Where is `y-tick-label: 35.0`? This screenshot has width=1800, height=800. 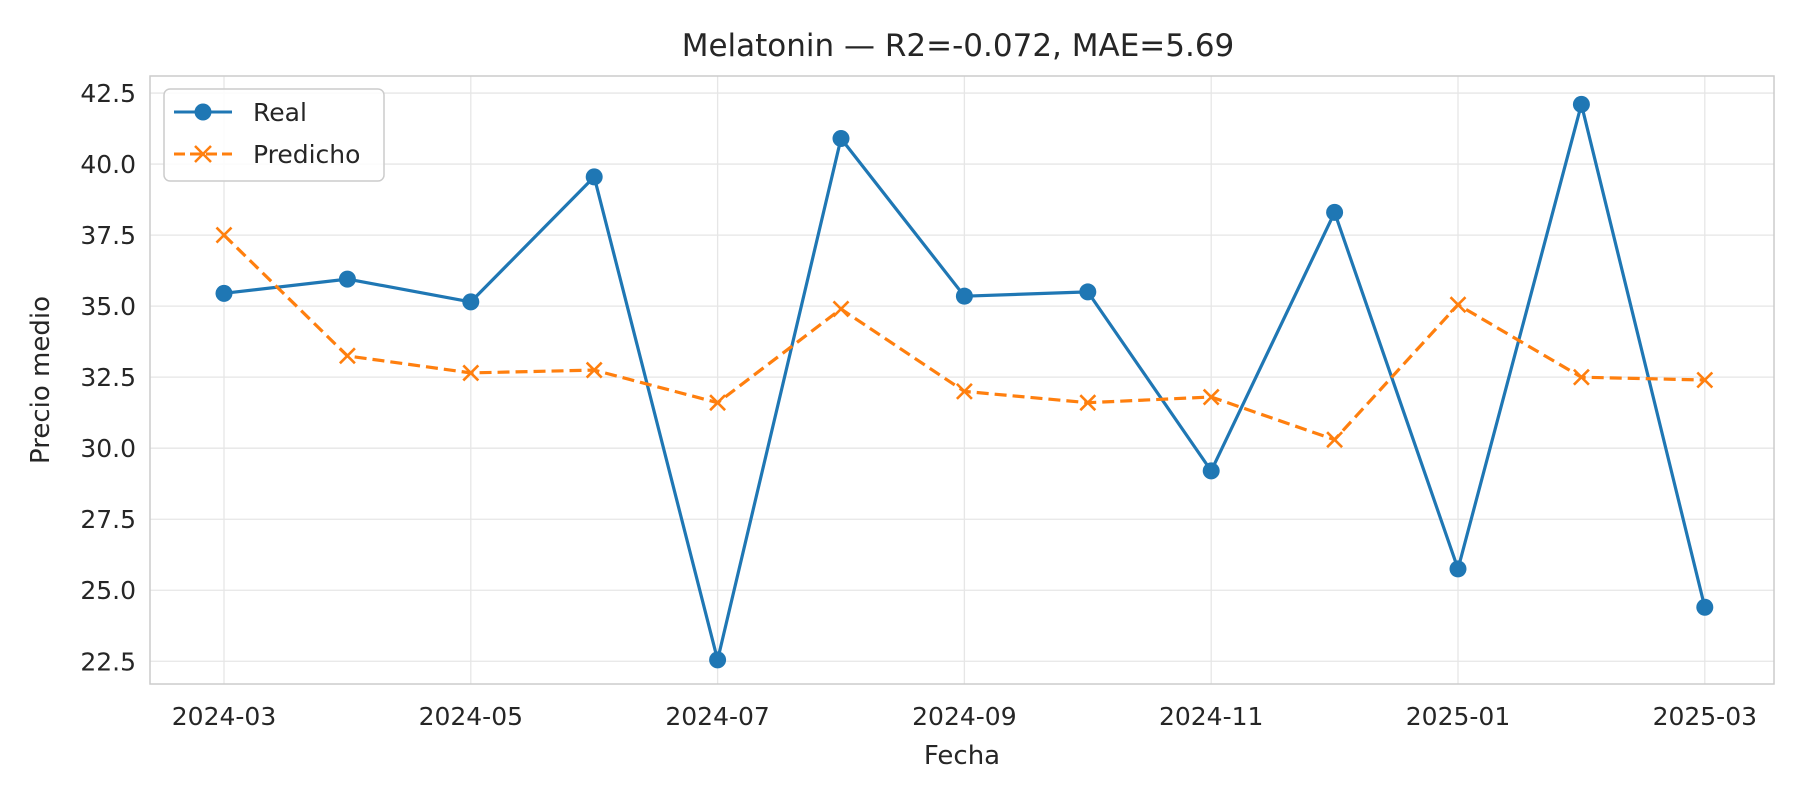
y-tick-label: 35.0 is located at coordinates (108, 306).